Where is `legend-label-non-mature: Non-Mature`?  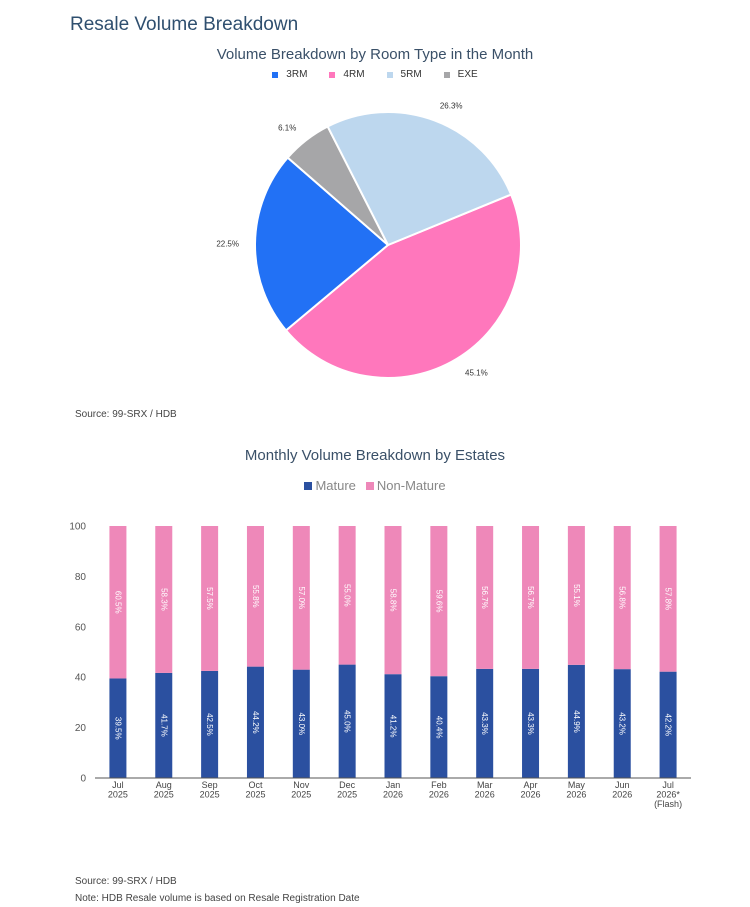
legend-label-non-mature: Non-Mature is located at coordinates (411, 485).